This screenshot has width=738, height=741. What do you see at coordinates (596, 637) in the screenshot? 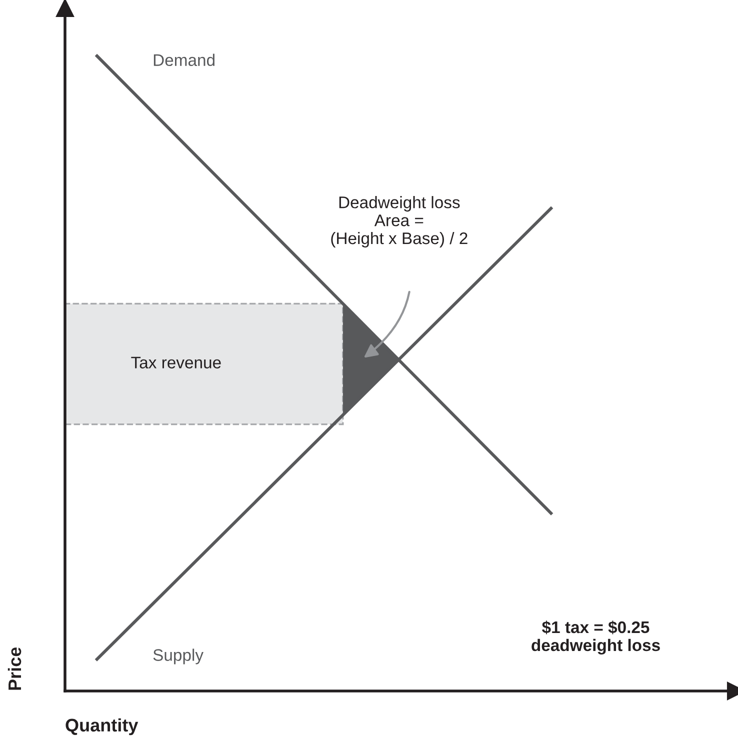
I see `annotation: $1 tax = $0.25 deadweight loss` at bounding box center [596, 637].